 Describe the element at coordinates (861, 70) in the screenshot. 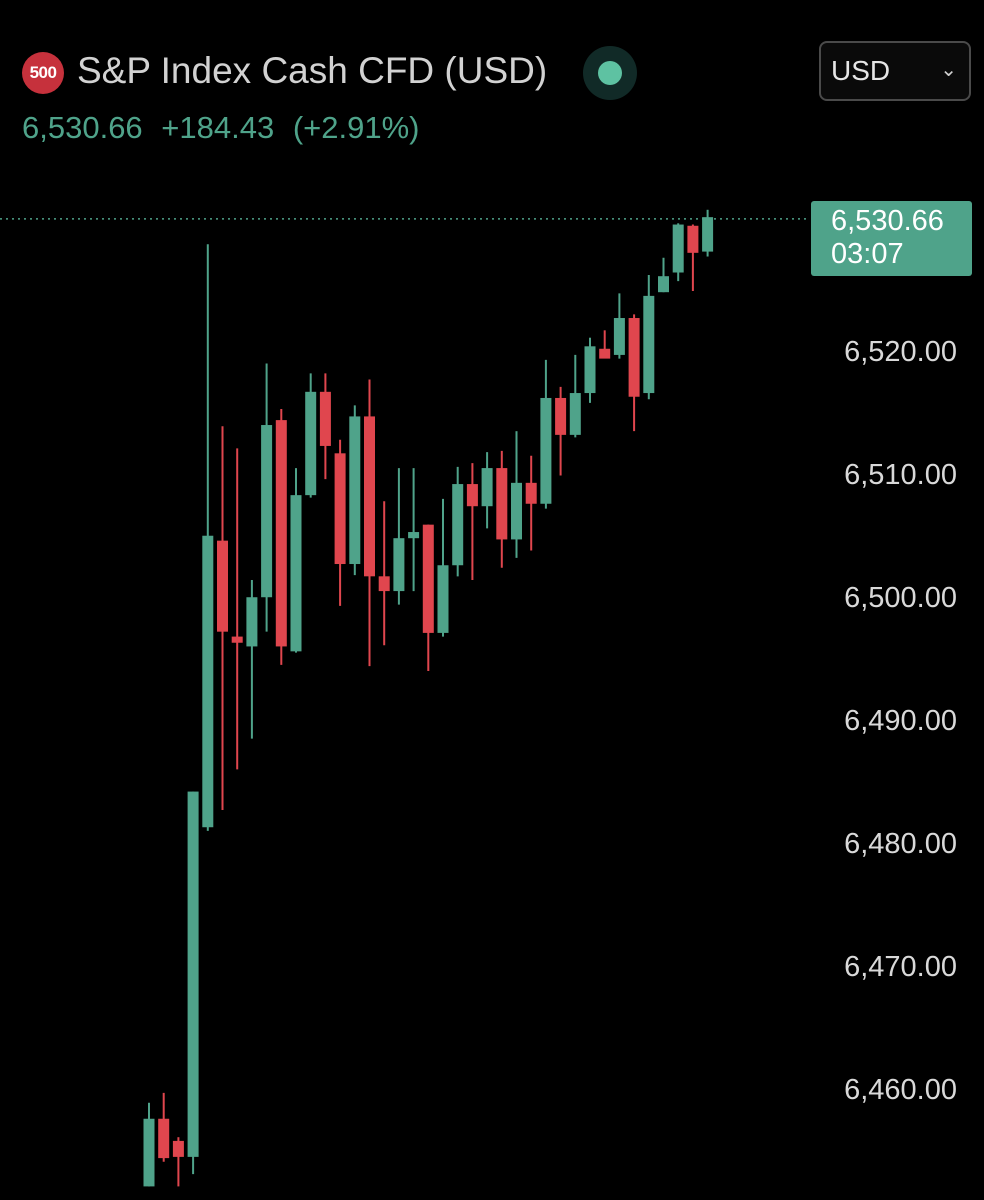

I see `currency-value: USD` at that location.